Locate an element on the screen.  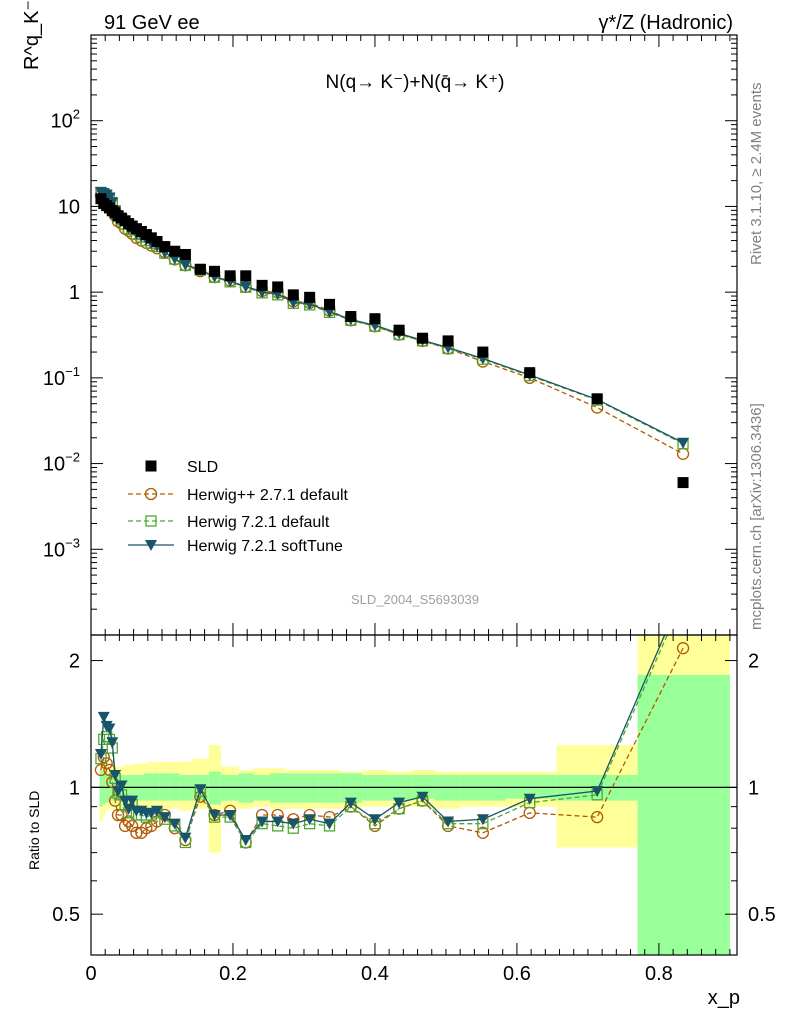
legend-label: Herwig 7.2.1 softTune is located at coordinates (265, 546).